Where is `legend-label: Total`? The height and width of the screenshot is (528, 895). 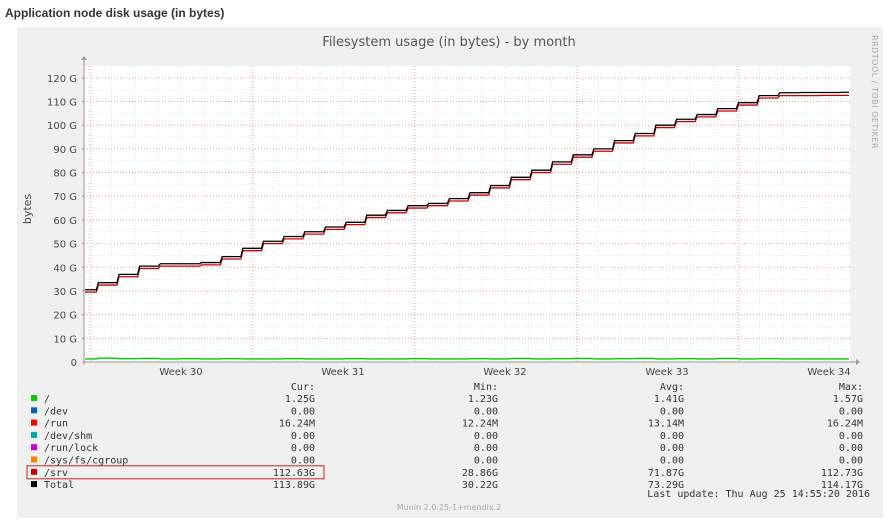 legend-label: Total is located at coordinates (59, 485).